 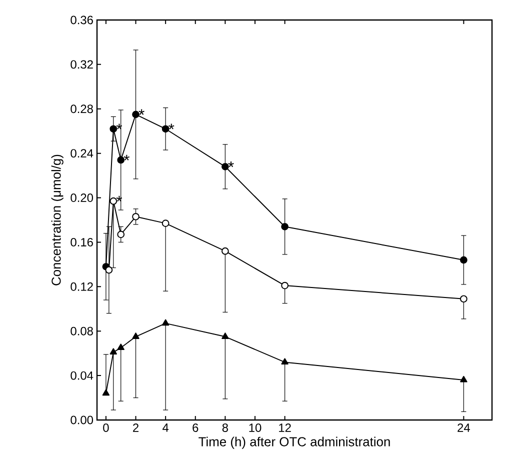 I want to click on x-tick-label: 6, so click(x=195, y=428).